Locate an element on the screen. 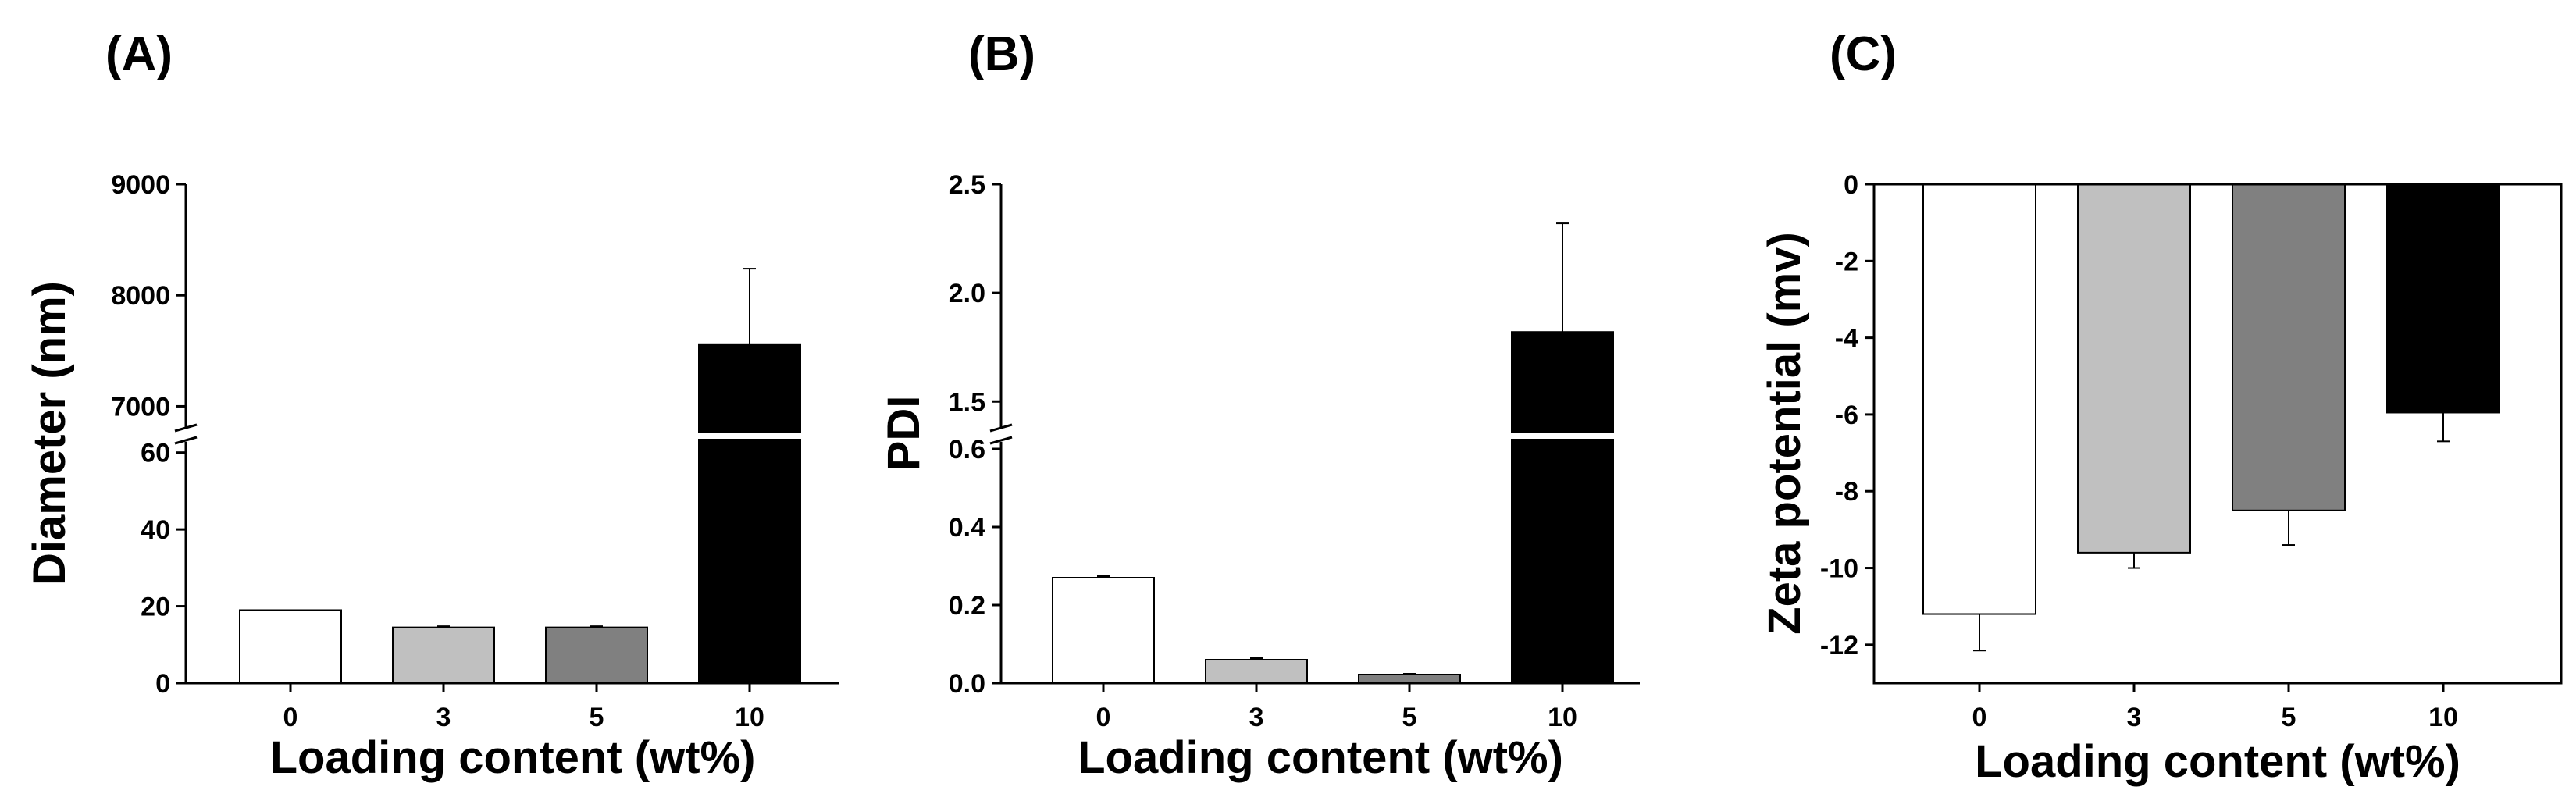  y-tick-label: 2.0 is located at coordinates (967, 293).